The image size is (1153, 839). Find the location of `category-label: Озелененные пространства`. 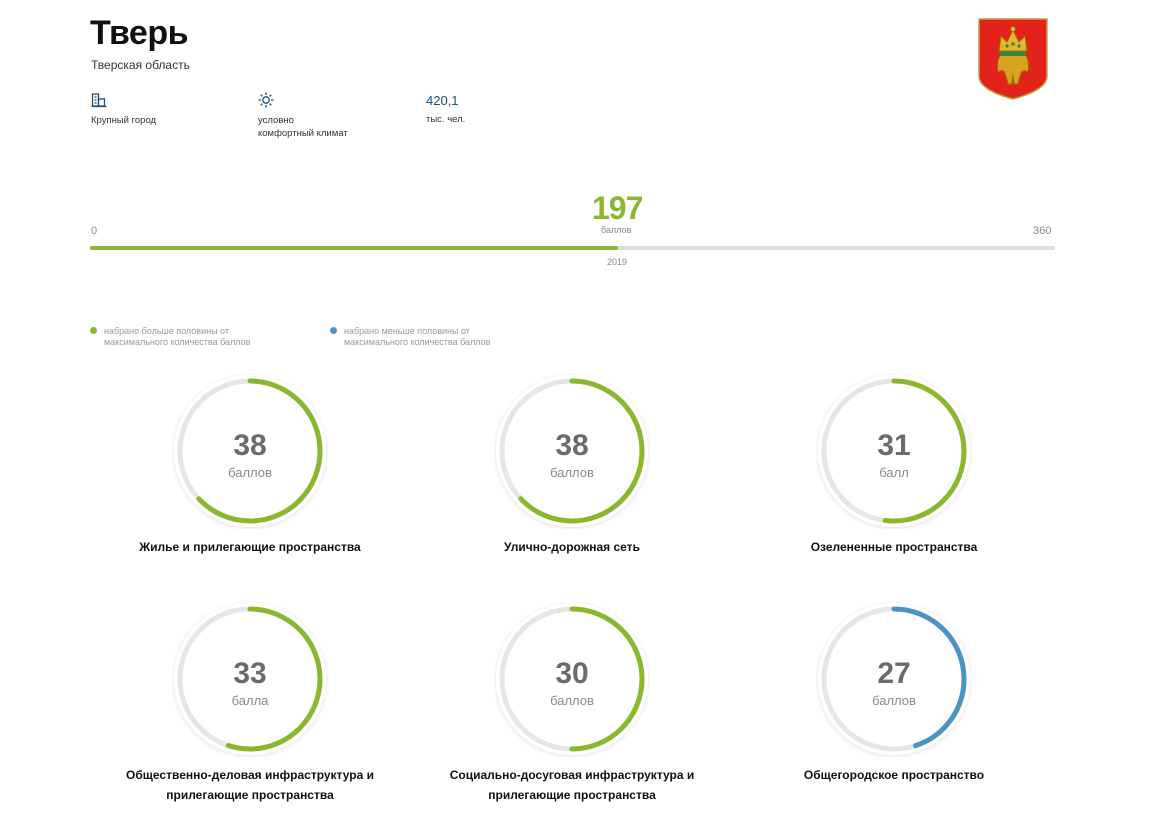

category-label: Озелененные пространства is located at coordinates (894, 547).